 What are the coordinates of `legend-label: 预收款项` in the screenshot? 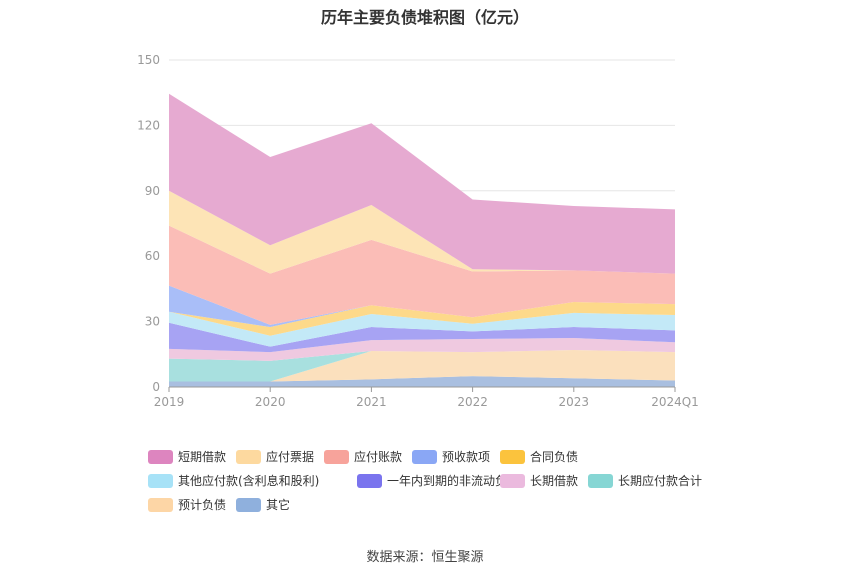 It's located at (466, 457).